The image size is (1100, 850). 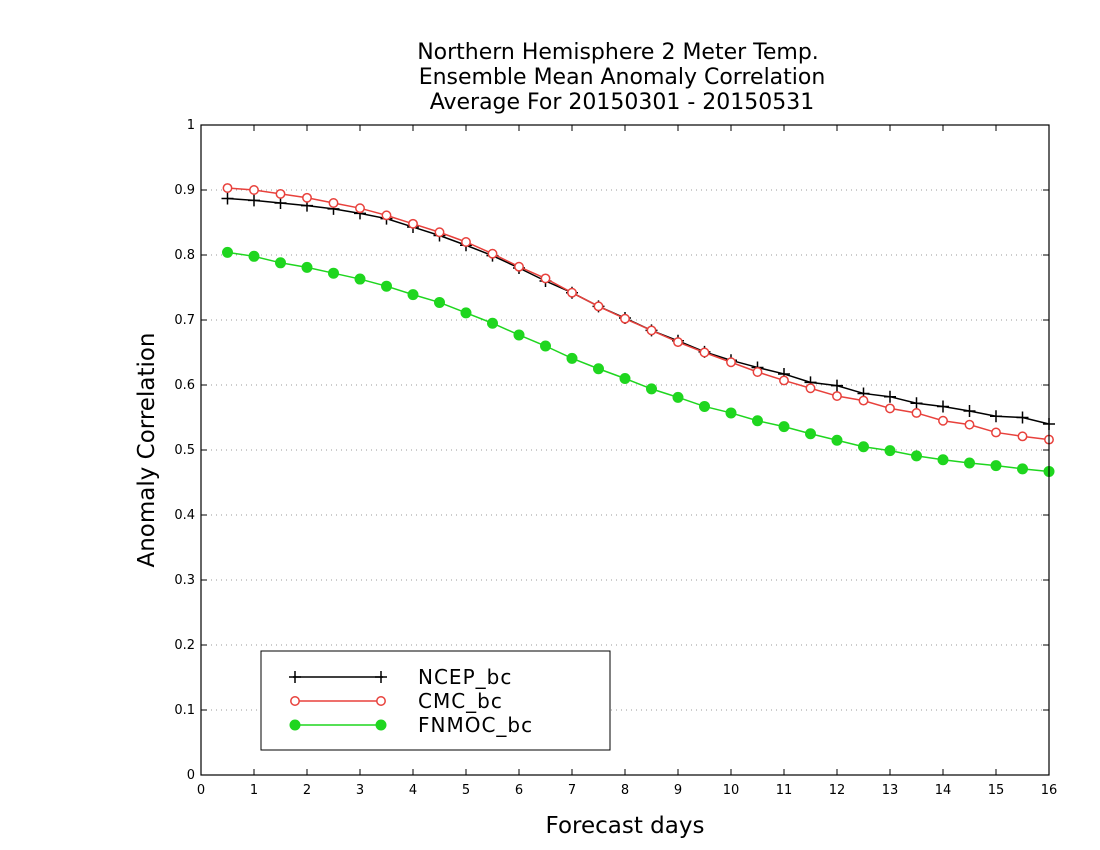 What do you see at coordinates (572, 790) in the screenshot?
I see `x-tick-label: 7` at bounding box center [572, 790].